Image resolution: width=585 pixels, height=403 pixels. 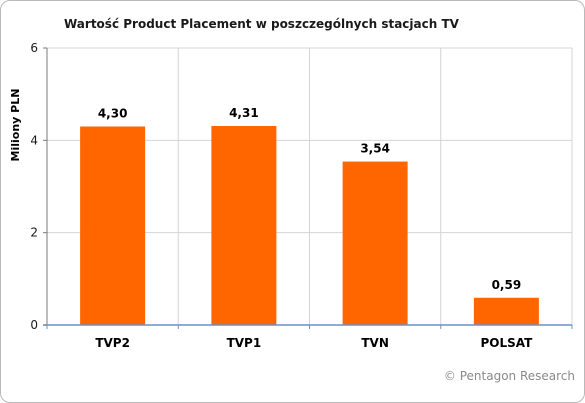 What do you see at coordinates (507, 285) in the screenshot?
I see `data-label: 0,59` at bounding box center [507, 285].